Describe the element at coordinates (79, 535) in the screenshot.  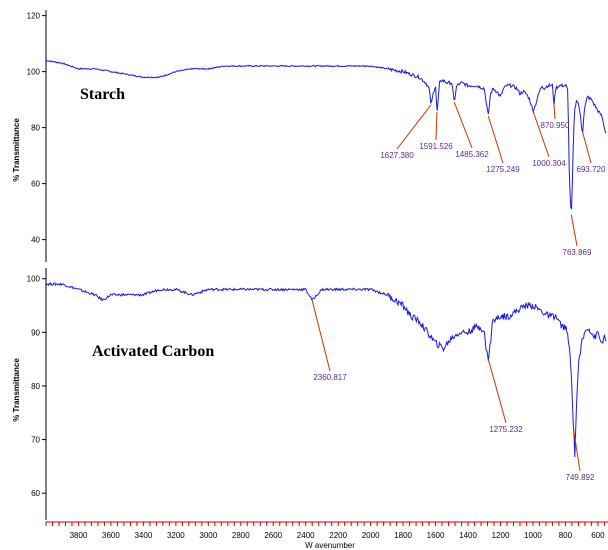
I see `x-axis-tick-label: 3800` at that location.